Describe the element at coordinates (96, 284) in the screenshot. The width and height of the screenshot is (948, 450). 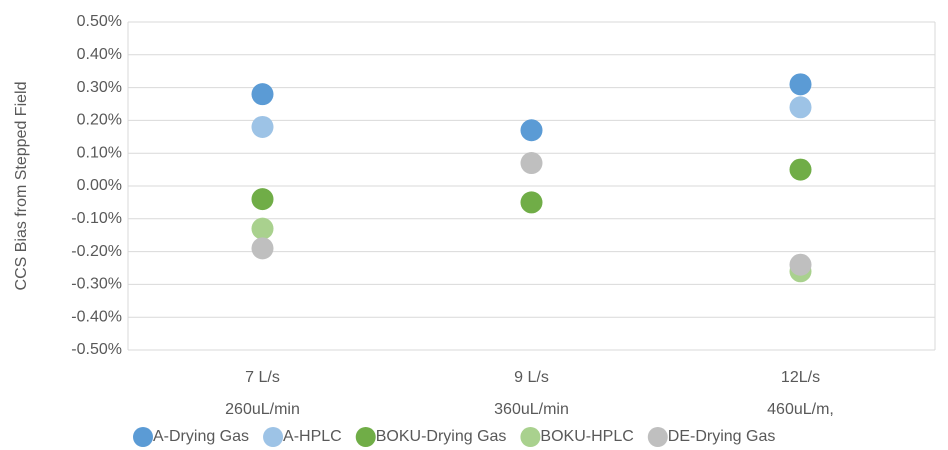
I see `y-tick-label: -0.30%` at that location.